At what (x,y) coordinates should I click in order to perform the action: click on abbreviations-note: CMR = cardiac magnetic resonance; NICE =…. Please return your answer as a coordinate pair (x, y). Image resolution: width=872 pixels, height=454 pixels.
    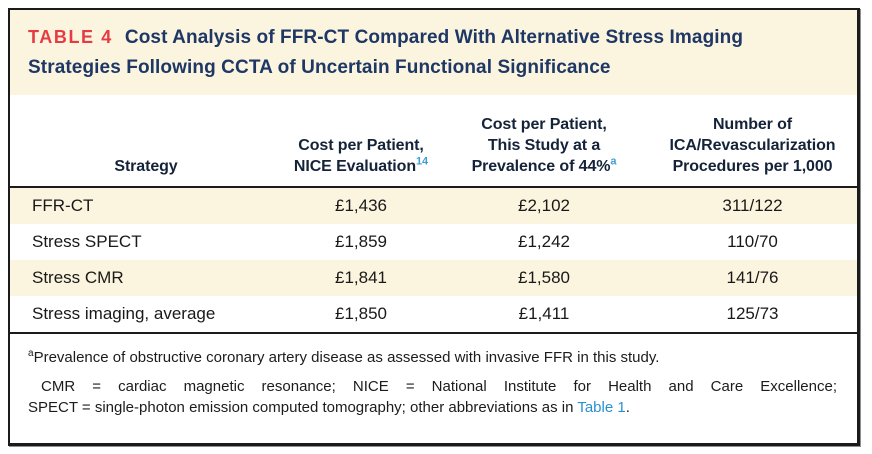
    Looking at the image, I should click on (432, 397).